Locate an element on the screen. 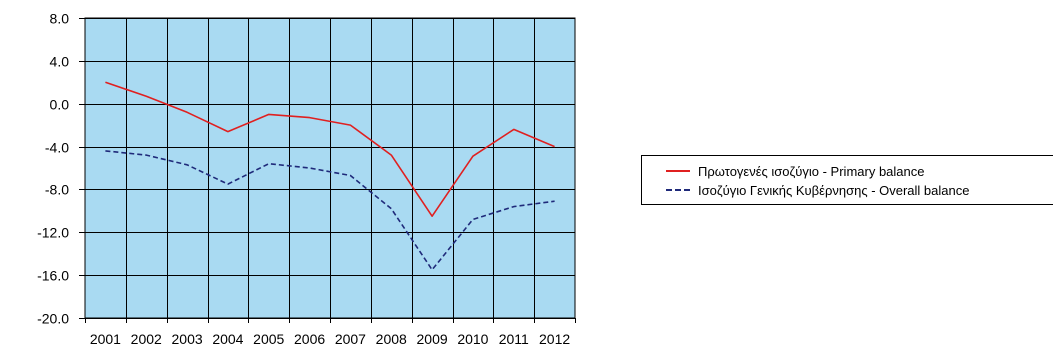 The image size is (1053, 352). legend-item-primary-balance: Πρωτογενές ισοζύγιο - Primary balance is located at coordinates (795, 171).